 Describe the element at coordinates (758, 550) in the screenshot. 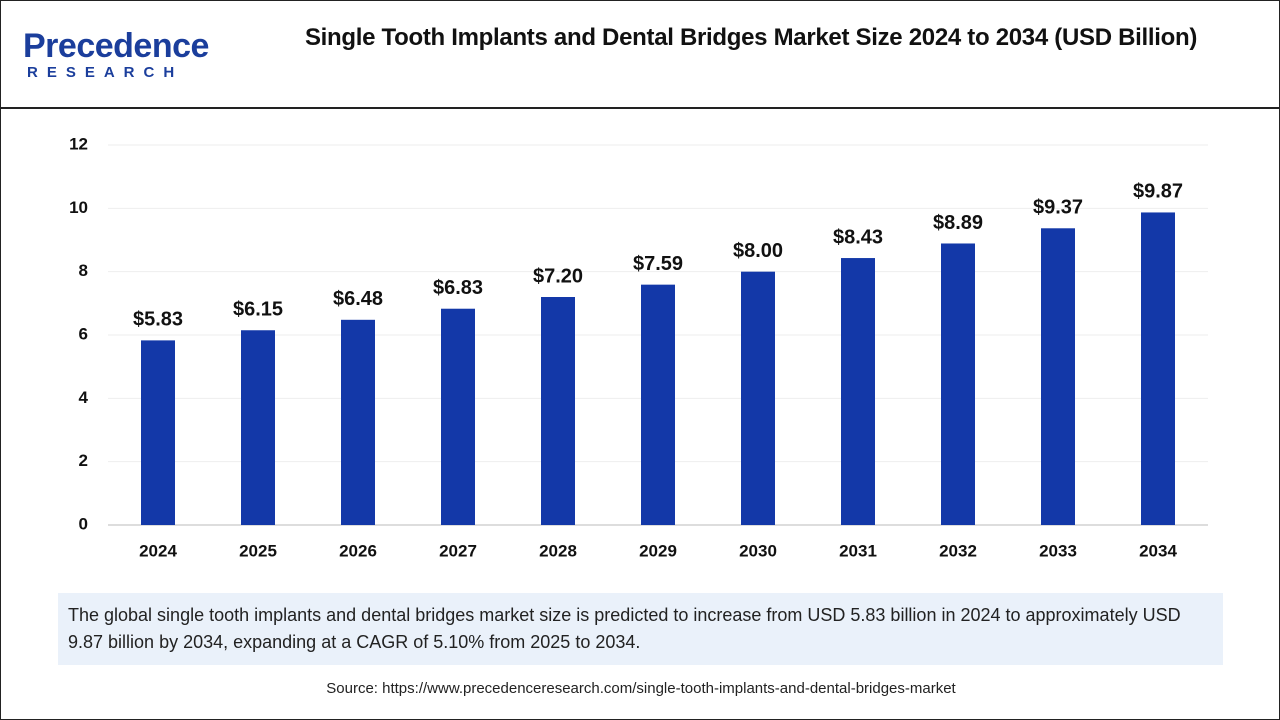

I see `x-tick-label: 2030` at that location.